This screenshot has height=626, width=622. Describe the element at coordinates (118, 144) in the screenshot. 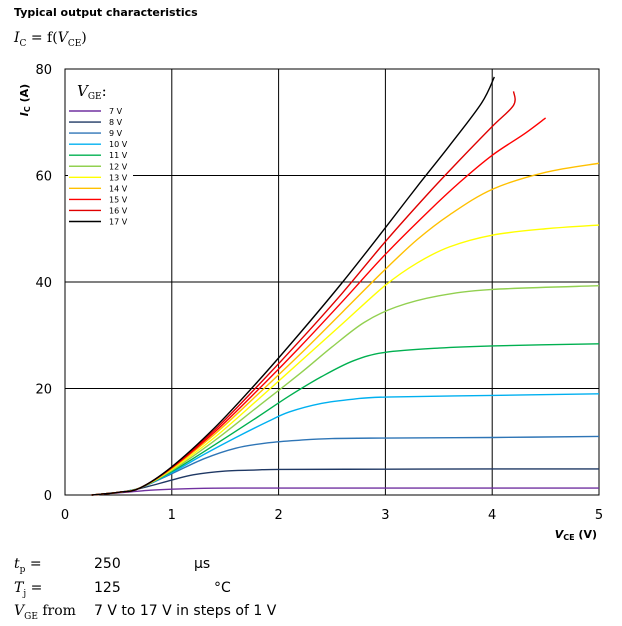

I see `legend-entry-label: 10 V` at that location.